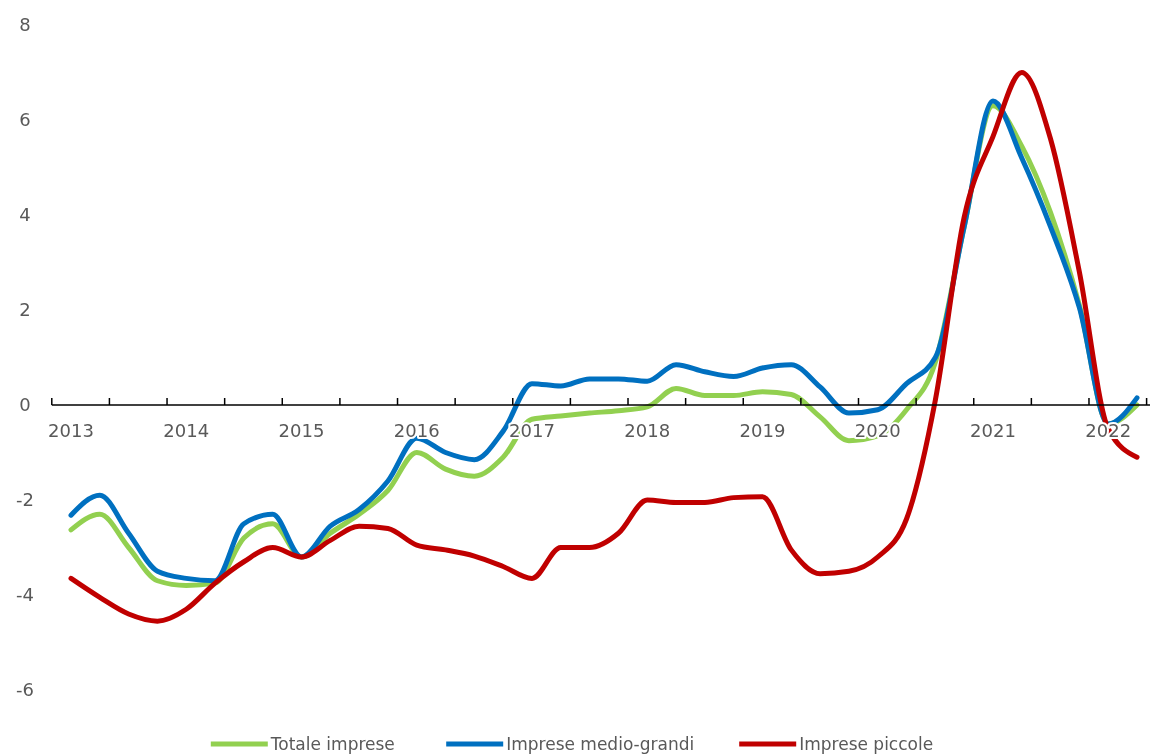 The height and width of the screenshot is (756, 1155). Describe the element at coordinates (25, 405) in the screenshot. I see `y-tick-label: 0` at that location.